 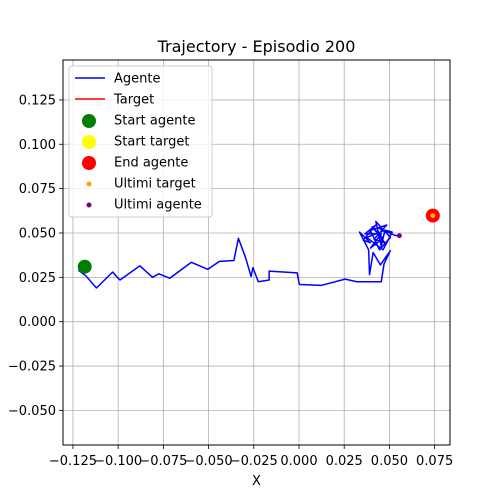 What do you see at coordinates (133, 100) in the screenshot?
I see `legend-label-target: Target` at bounding box center [133, 100].